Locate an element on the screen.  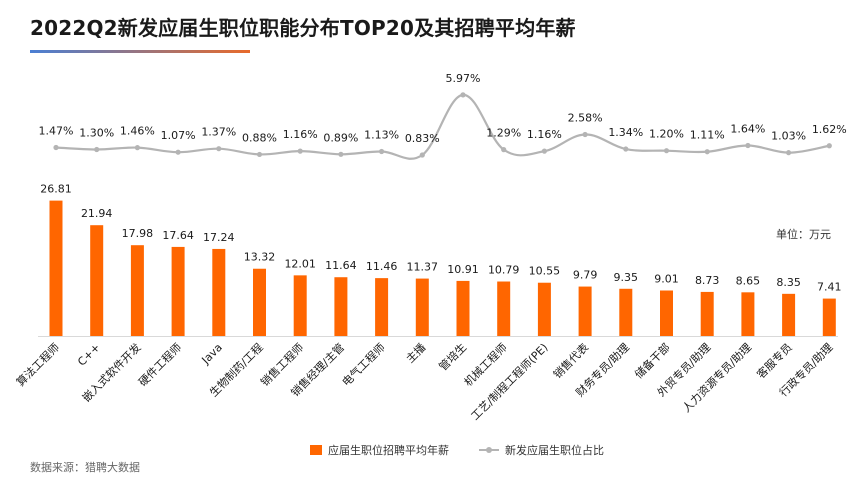
share-data-label: 2.58% is located at coordinates (585, 118).